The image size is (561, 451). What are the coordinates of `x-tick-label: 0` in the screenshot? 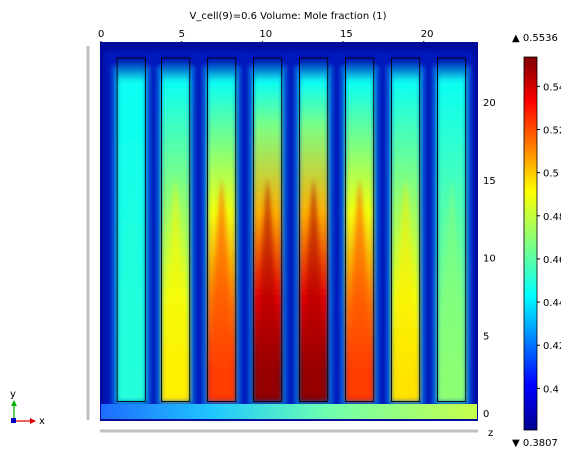 It's located at (101, 34).